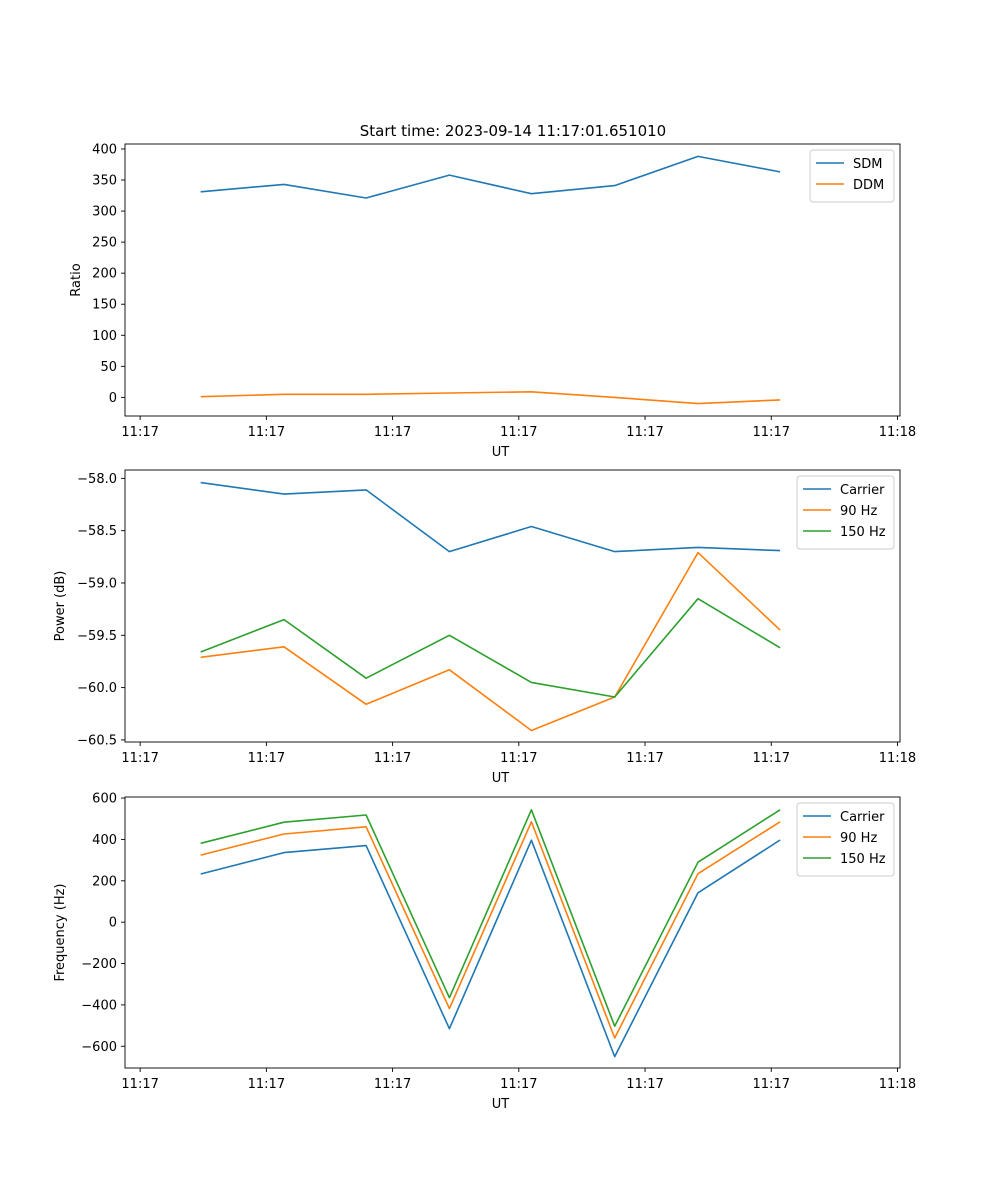 The height and width of the screenshot is (1200, 1000). Describe the element at coordinates (97, 583) in the screenshot. I see `y-tick-label: −59.0` at that location.